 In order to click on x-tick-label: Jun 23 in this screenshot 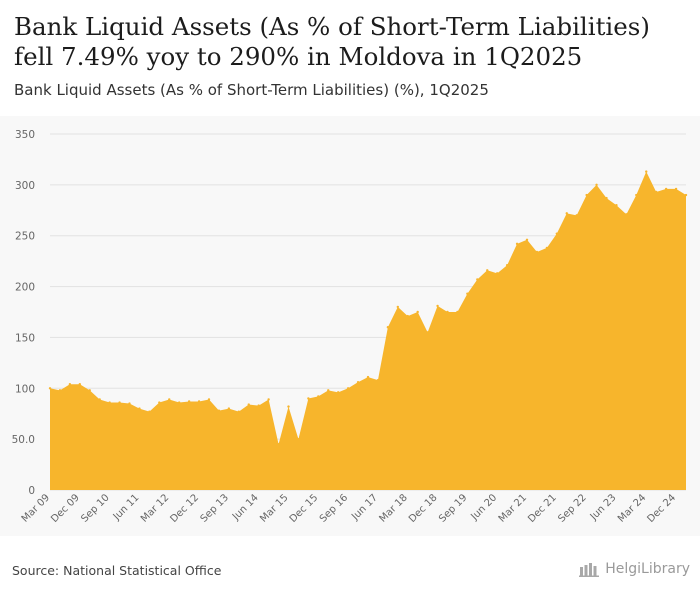, I will do `click(603, 507)`.